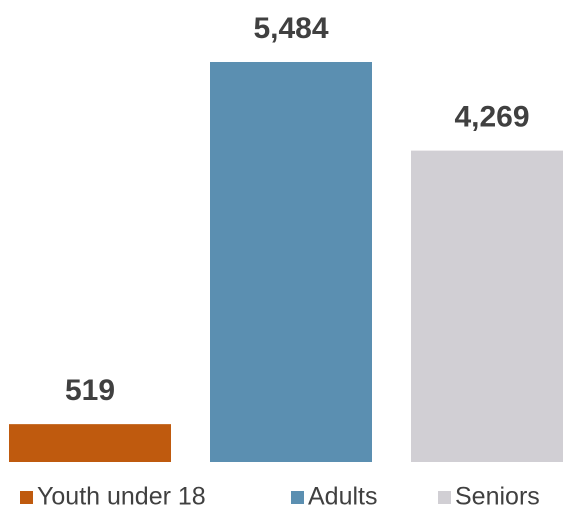 Image resolution: width=563 pixels, height=511 pixels. What do you see at coordinates (497, 497) in the screenshot?
I see `legend-label: Seniors` at bounding box center [497, 497].